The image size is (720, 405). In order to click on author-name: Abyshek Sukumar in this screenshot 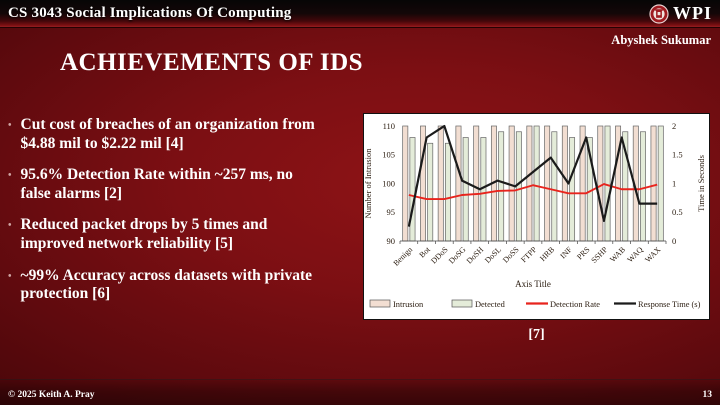, I will do `click(661, 40)`.